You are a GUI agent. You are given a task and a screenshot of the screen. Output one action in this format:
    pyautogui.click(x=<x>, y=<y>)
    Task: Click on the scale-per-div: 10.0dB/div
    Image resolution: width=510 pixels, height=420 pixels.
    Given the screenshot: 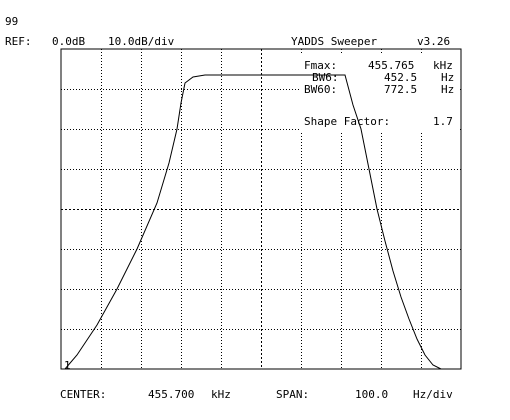 What is the action you would take?
    pyautogui.click(x=141, y=41)
    